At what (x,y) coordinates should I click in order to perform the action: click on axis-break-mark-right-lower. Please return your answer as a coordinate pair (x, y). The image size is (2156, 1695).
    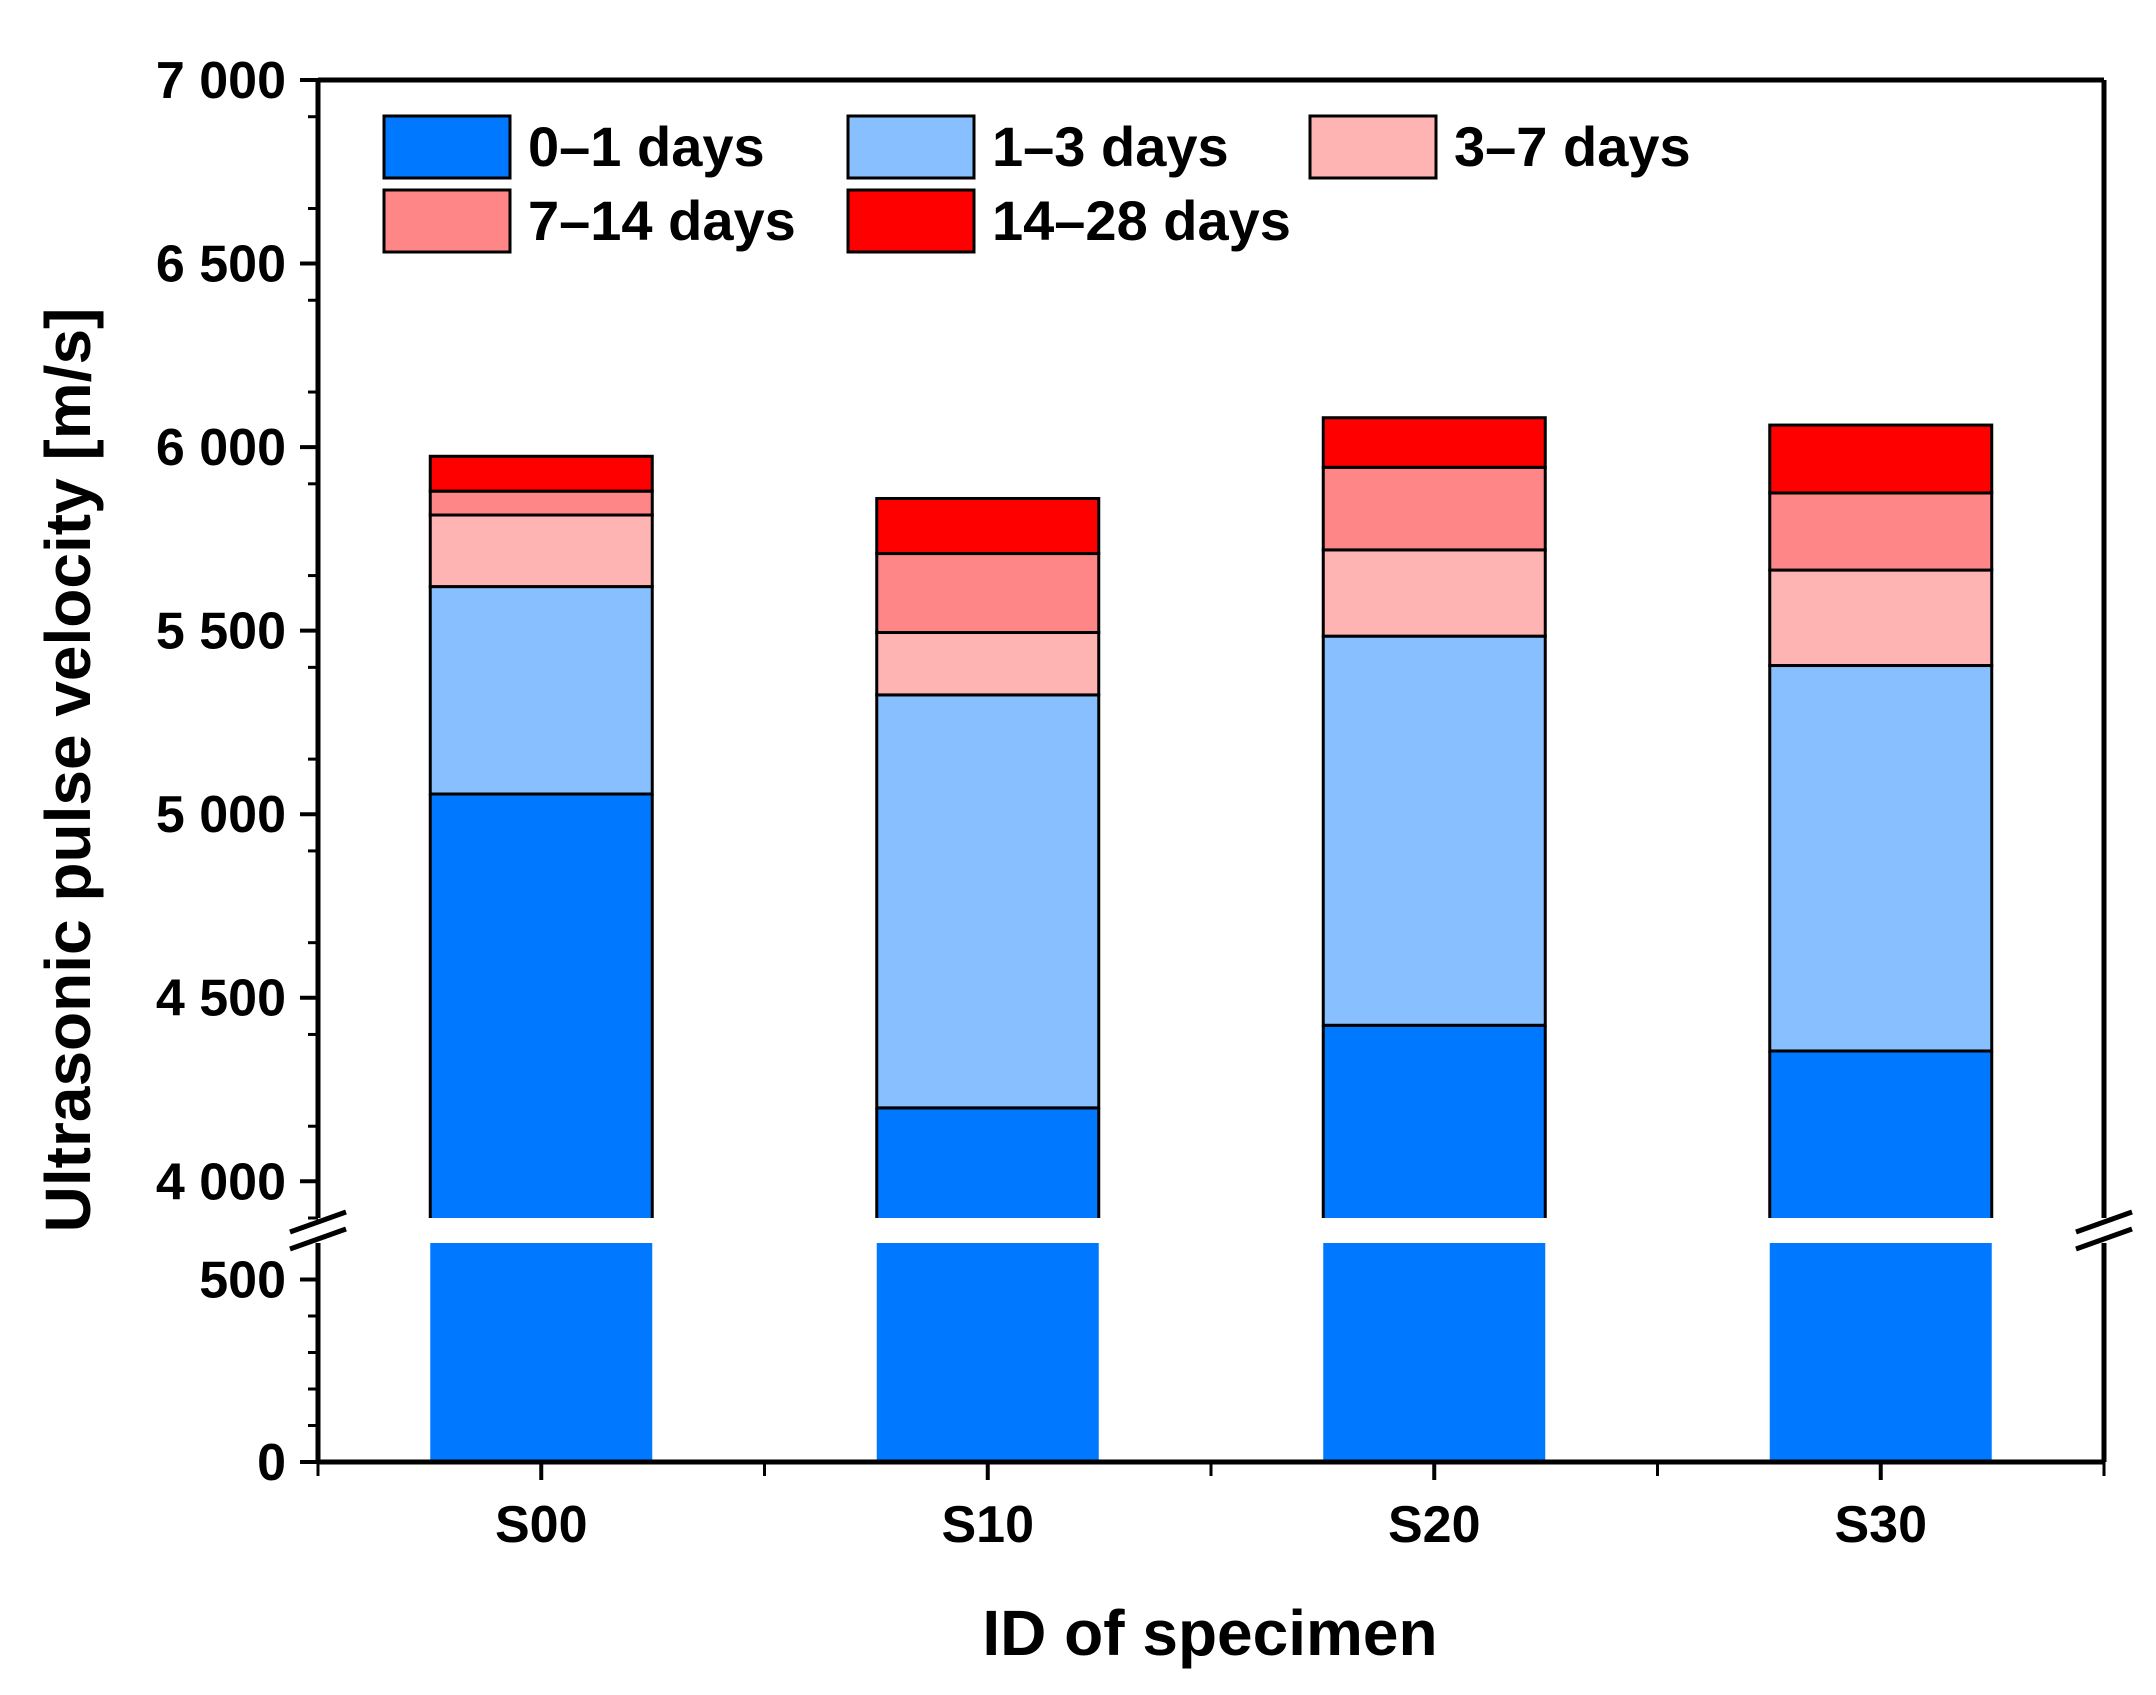
    Looking at the image, I should click on (2104, 1239).